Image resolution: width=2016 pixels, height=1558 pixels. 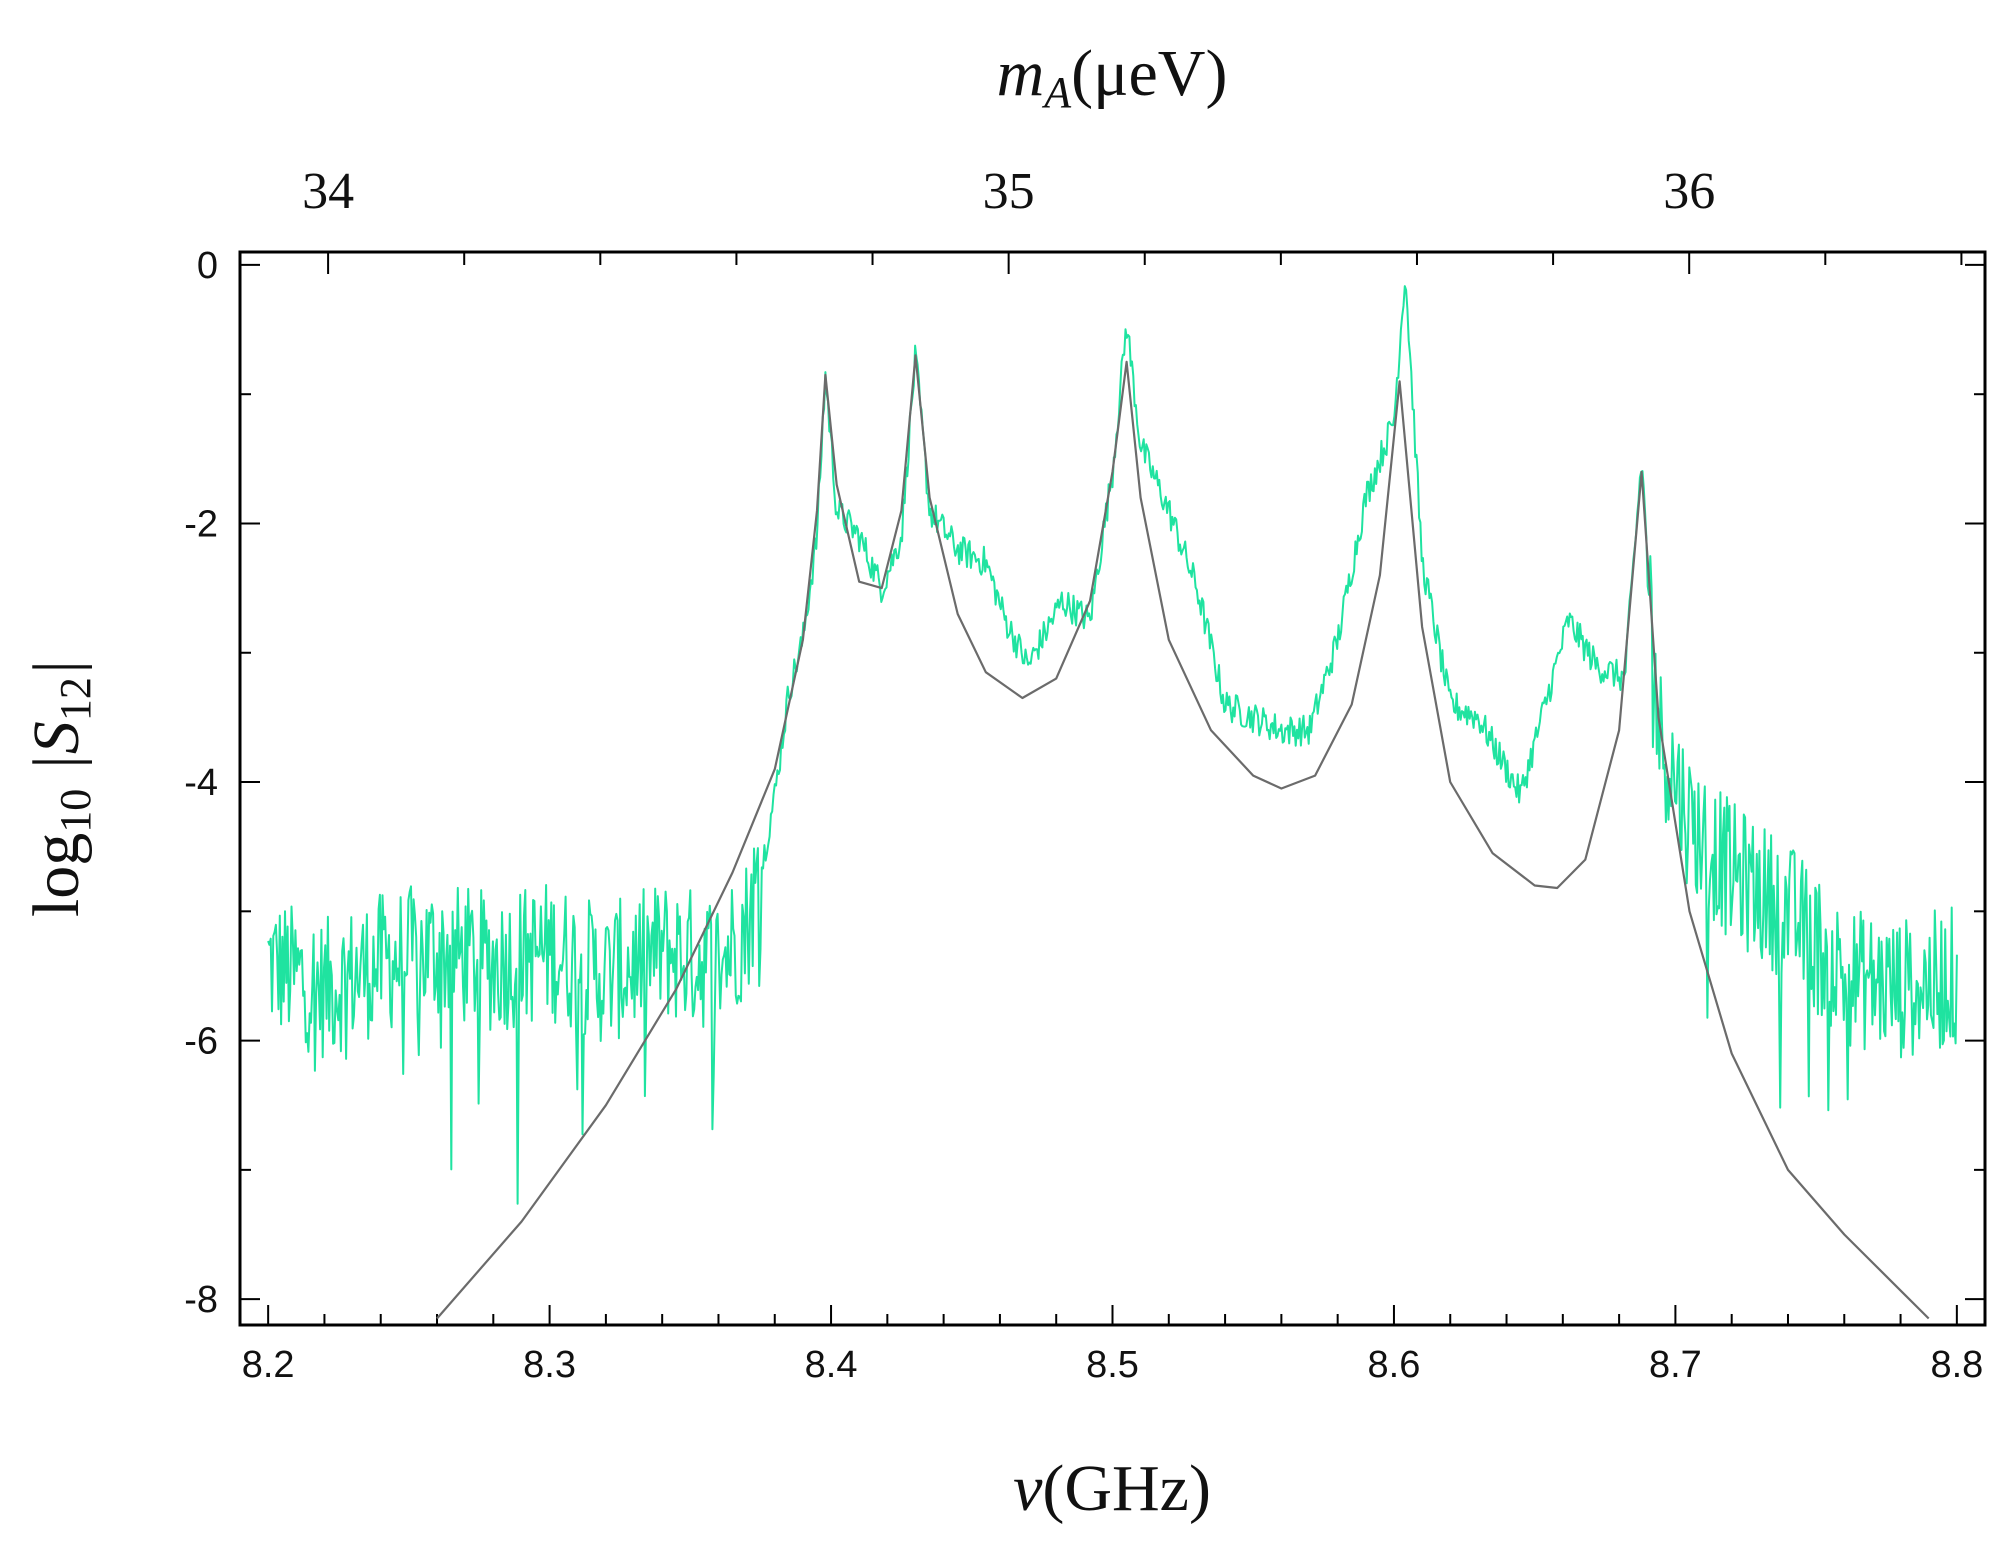 I want to click on x-tick-label: 8.8, so click(x=1956, y=1365).